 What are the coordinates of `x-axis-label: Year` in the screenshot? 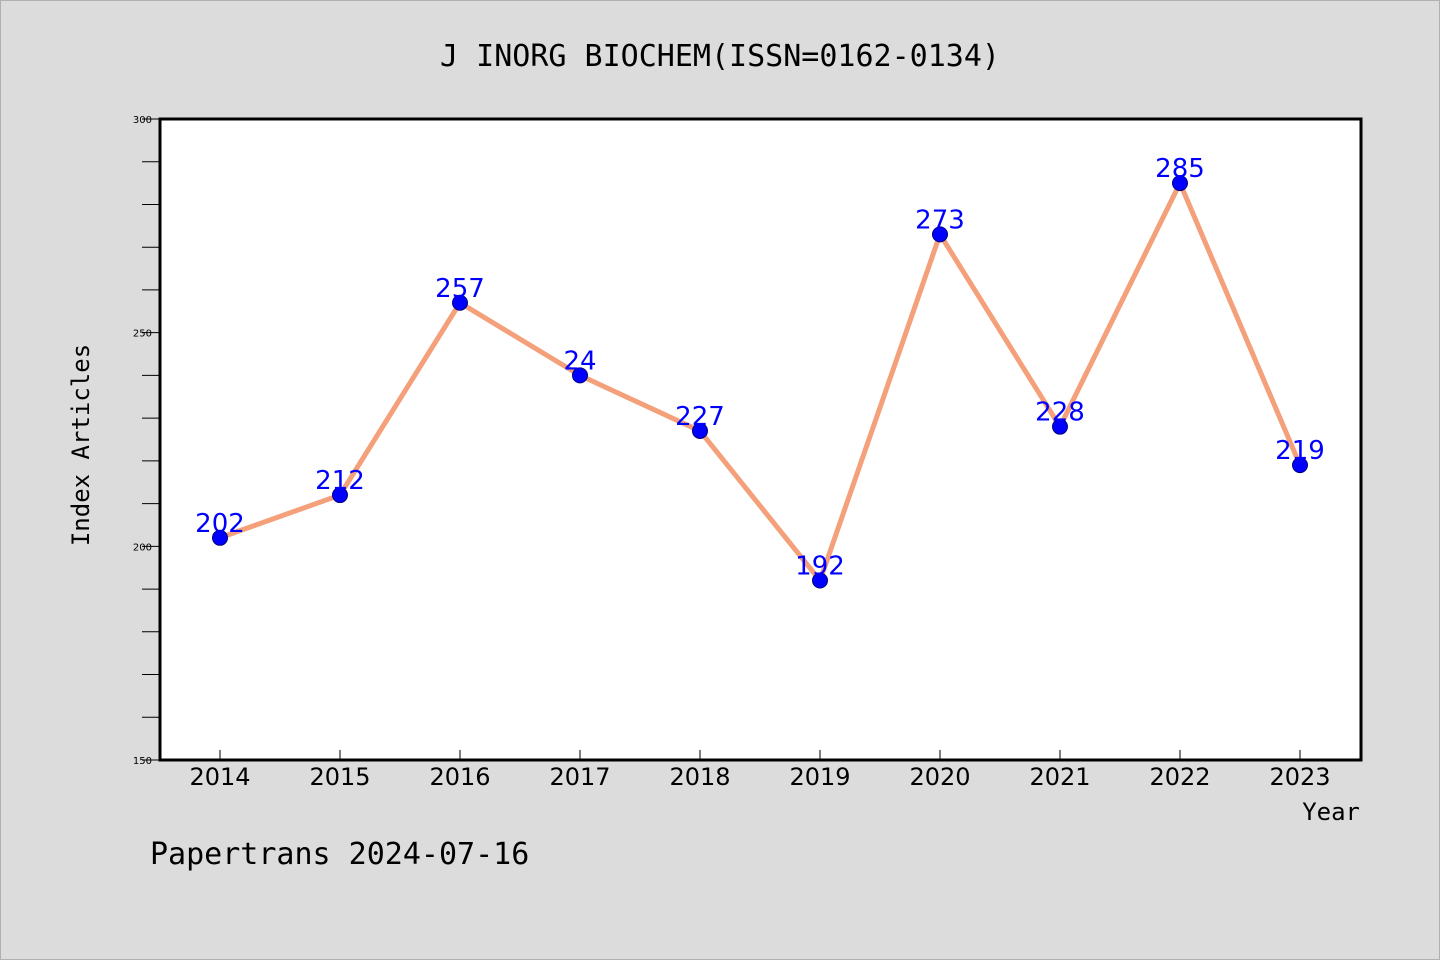 It's located at (1331, 812).